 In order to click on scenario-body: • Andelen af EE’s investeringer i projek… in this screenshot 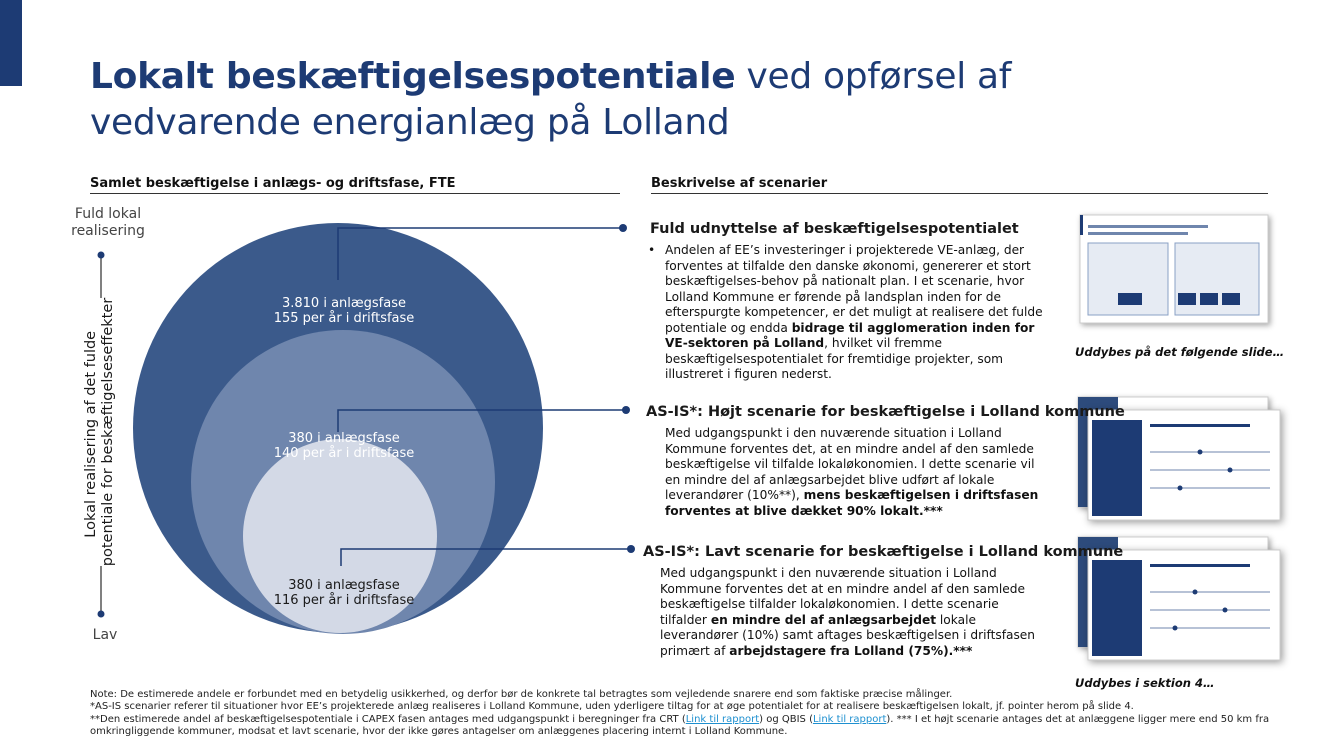, I will do `click(845, 313)`.